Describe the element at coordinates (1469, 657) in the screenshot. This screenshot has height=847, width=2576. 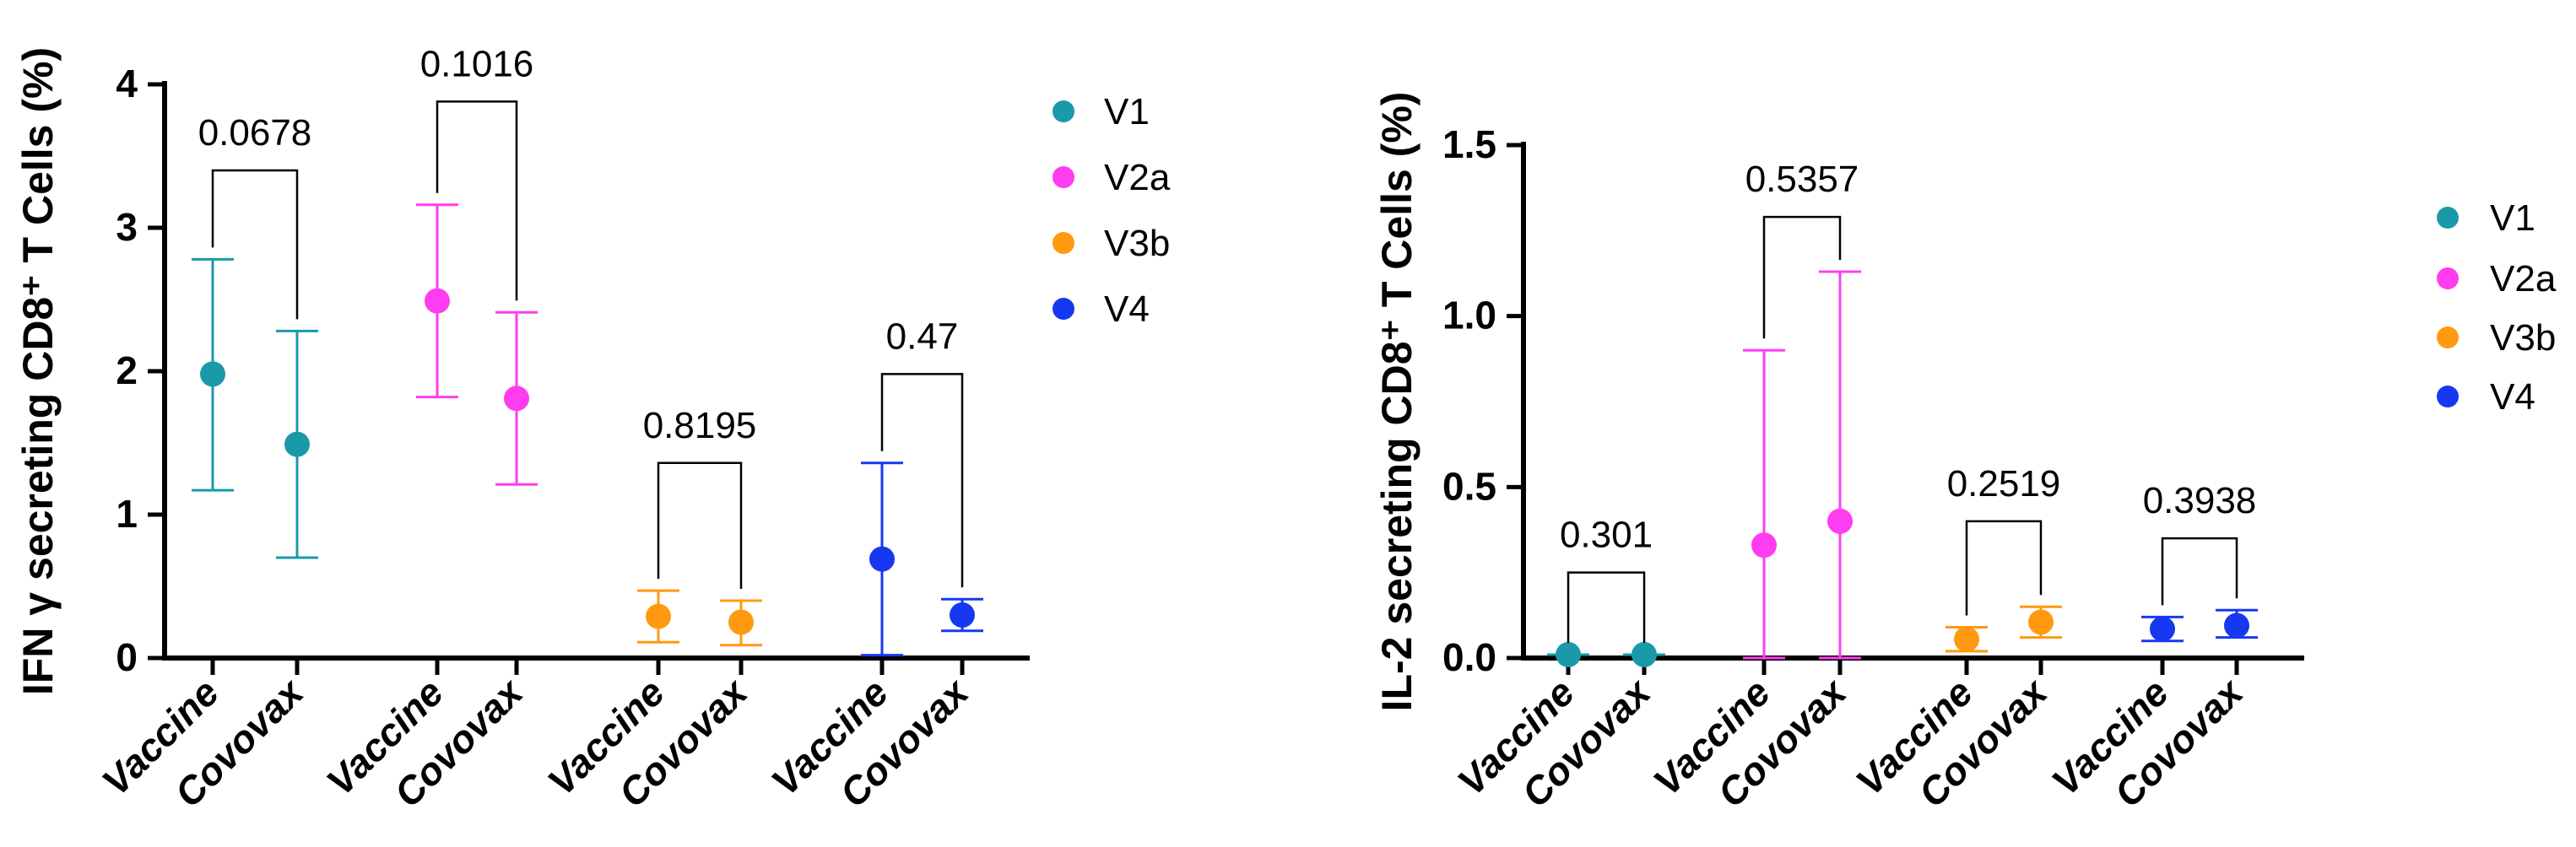
I see `y-tick-label: 0.0` at that location.